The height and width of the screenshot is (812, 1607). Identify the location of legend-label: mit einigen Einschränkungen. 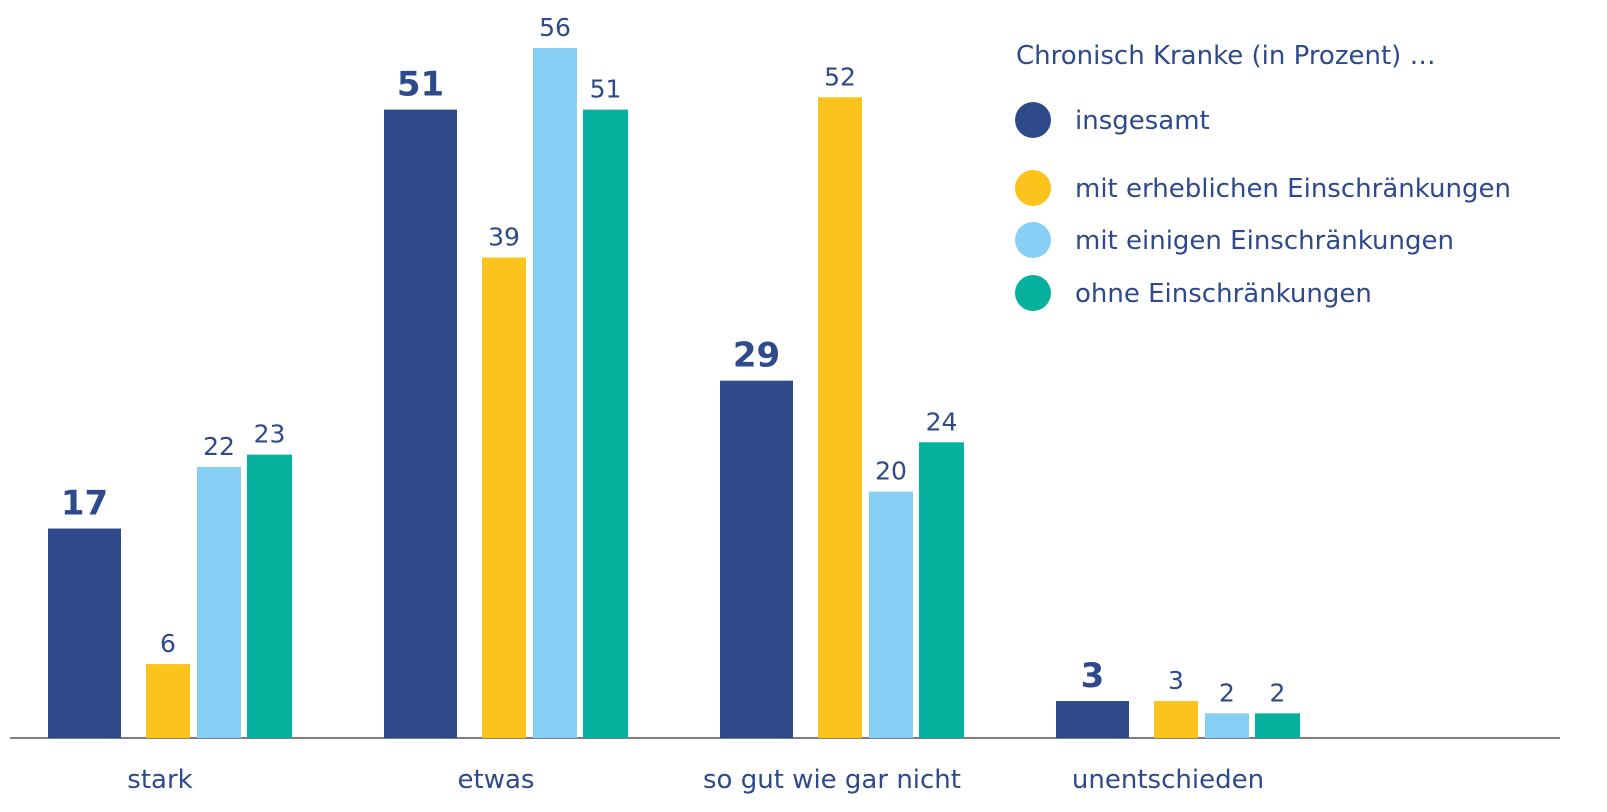
(1264, 241).